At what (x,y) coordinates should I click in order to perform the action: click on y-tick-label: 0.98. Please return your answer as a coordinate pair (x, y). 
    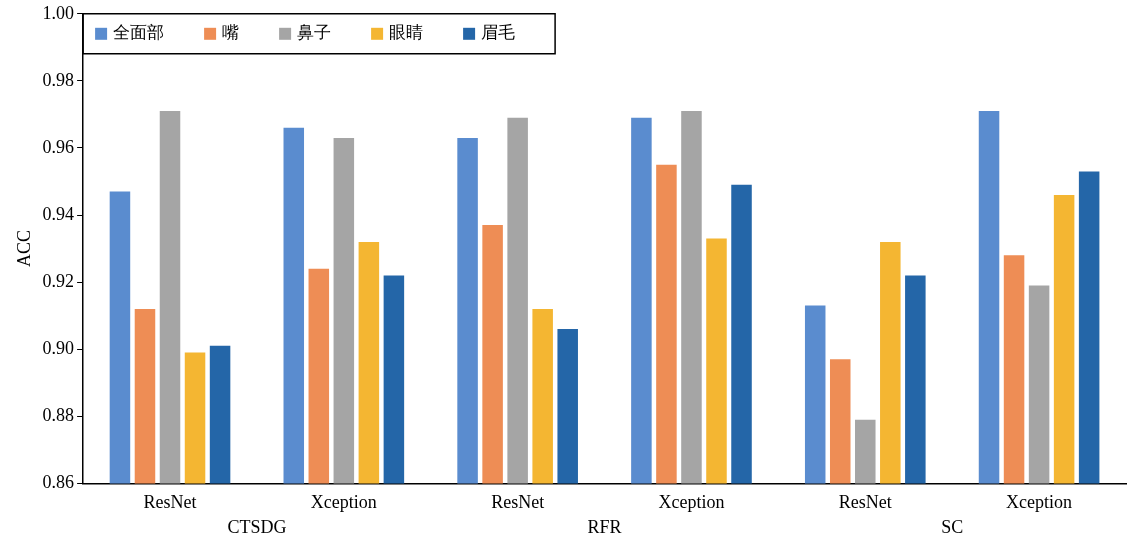
    Looking at the image, I should click on (58, 79).